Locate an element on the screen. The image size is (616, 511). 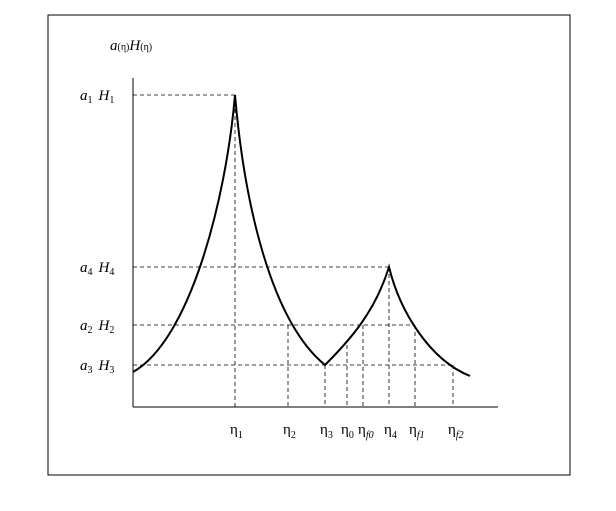
x-label: η3 is located at coordinates (326, 431).